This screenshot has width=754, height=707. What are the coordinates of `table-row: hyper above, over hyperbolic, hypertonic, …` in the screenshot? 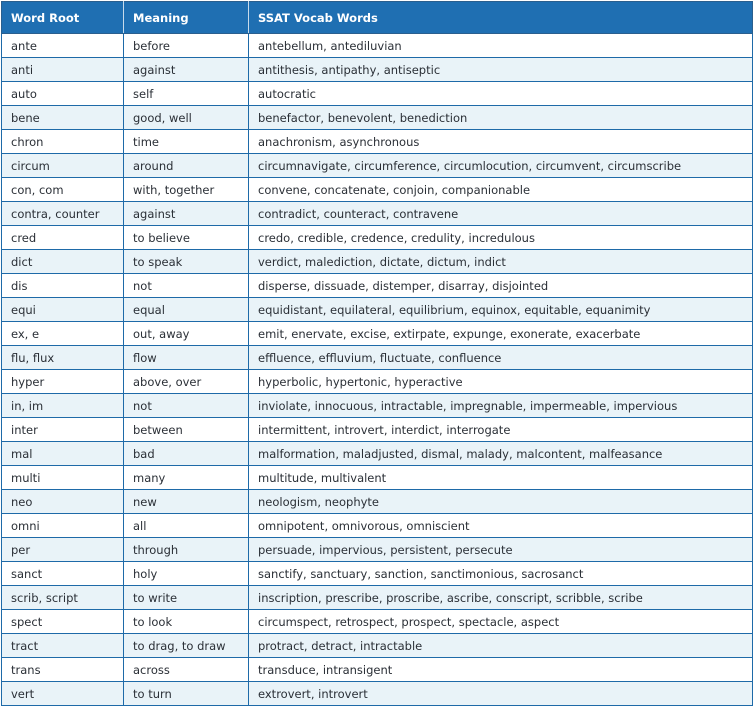 It's located at (377, 381).